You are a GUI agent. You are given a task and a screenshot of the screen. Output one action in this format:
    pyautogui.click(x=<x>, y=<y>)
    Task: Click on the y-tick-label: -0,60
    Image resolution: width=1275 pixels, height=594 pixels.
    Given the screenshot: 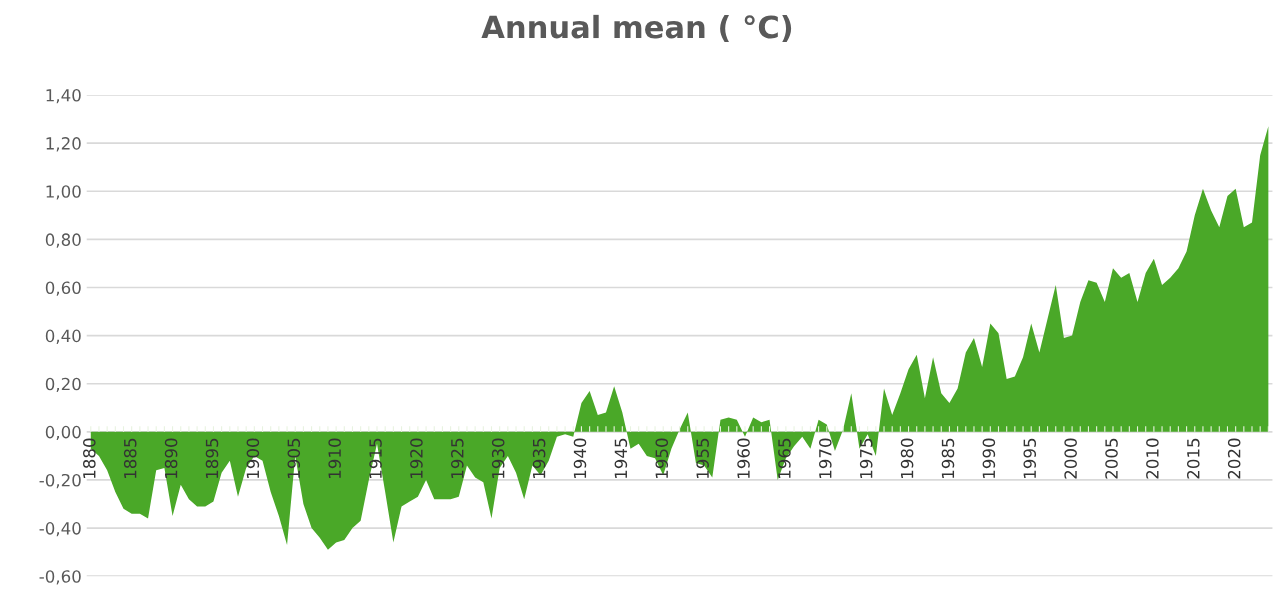 What is the action you would take?
    pyautogui.click(x=60, y=577)
    